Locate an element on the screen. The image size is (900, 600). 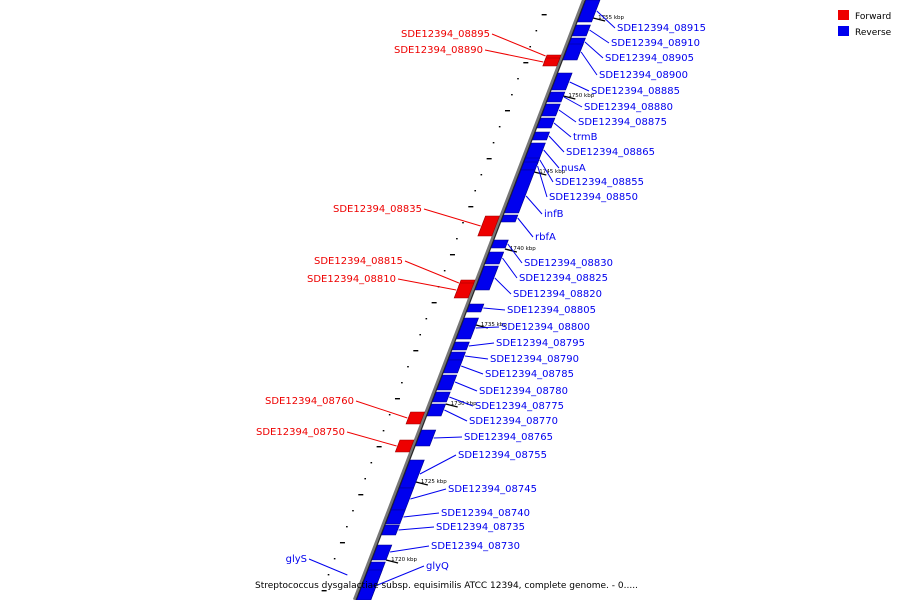
gene-label-SDE12394_08765: SDE12394_08765 is located at coordinates (493, 437).